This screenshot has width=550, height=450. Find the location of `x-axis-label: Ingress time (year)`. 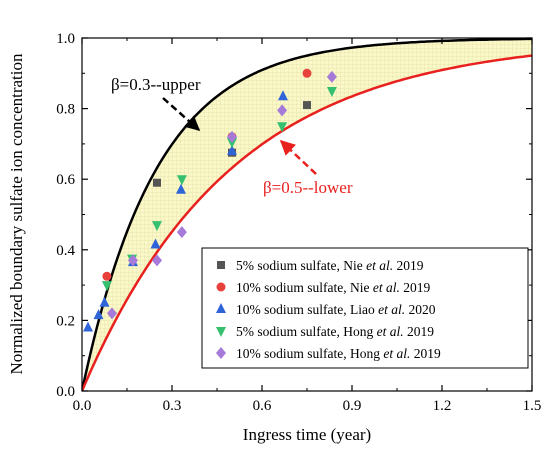

x-axis-label: Ingress time (year) is located at coordinates (307, 434).